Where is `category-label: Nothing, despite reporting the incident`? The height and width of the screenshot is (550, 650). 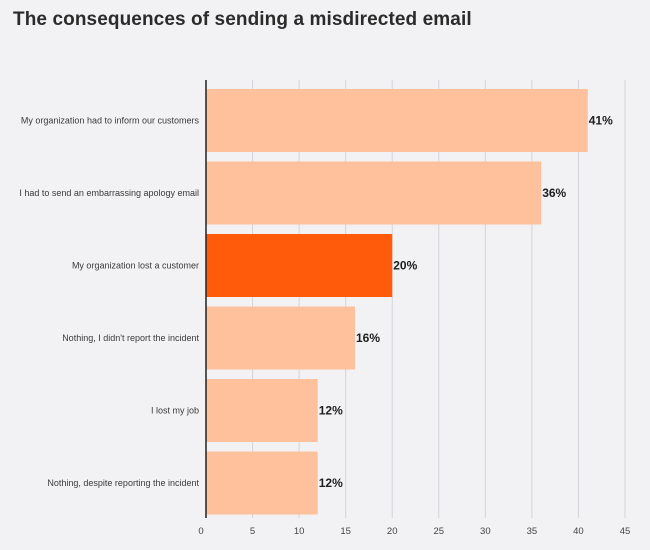 category-label: Nothing, despite reporting the incident is located at coordinates (123, 483).